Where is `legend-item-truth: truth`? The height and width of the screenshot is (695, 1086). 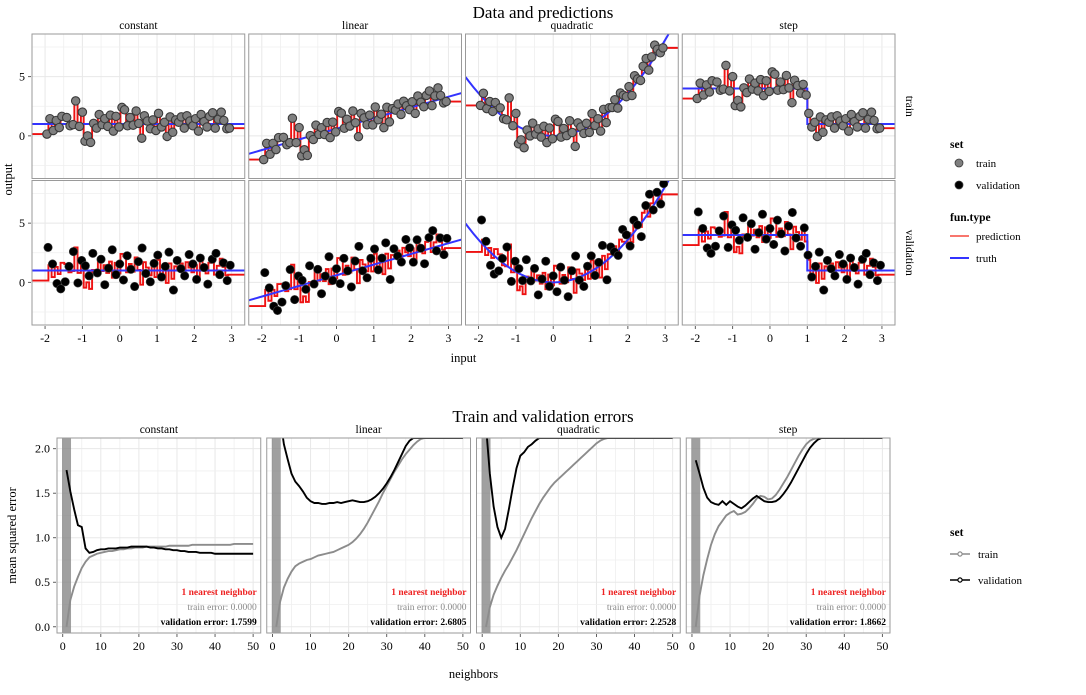
legend-item-truth: truth is located at coordinates (973, 259).